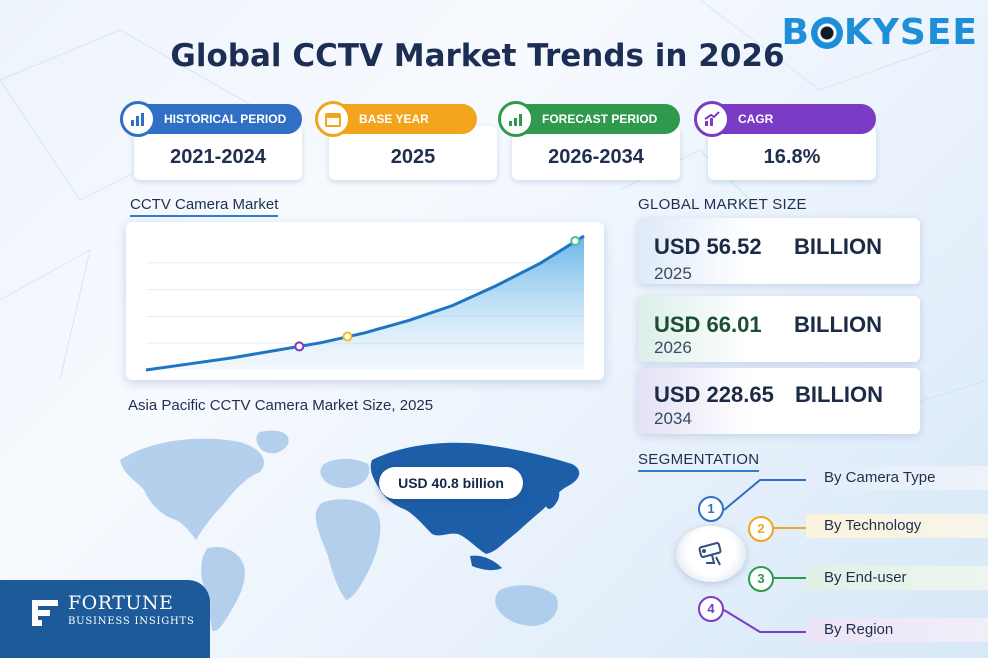 The width and height of the screenshot is (988, 658). What do you see at coordinates (910, 32) in the screenshot?
I see `brand-logo-text-end: KYSEE` at bounding box center [910, 32].